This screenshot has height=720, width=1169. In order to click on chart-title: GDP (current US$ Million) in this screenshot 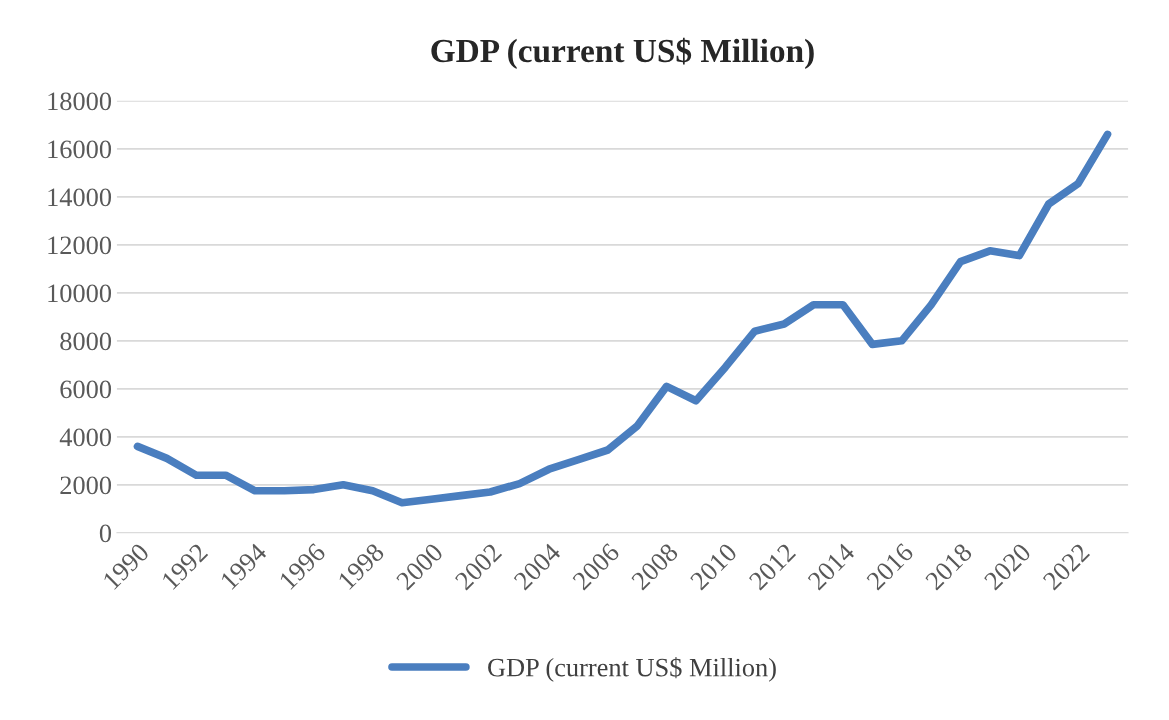, I will do `click(622, 53)`.